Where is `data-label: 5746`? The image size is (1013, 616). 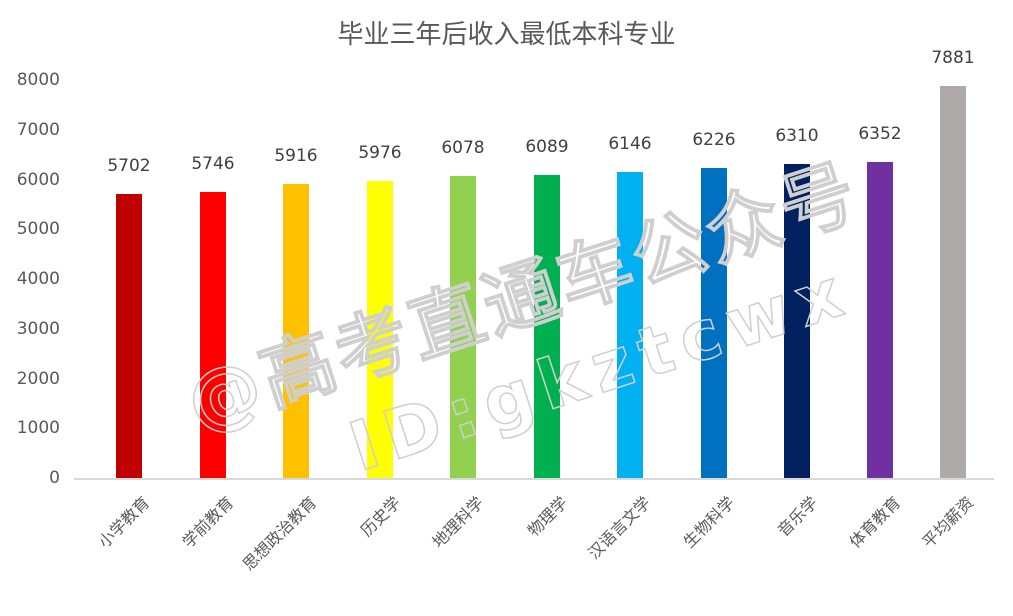
data-label: 5746 is located at coordinates (213, 164).